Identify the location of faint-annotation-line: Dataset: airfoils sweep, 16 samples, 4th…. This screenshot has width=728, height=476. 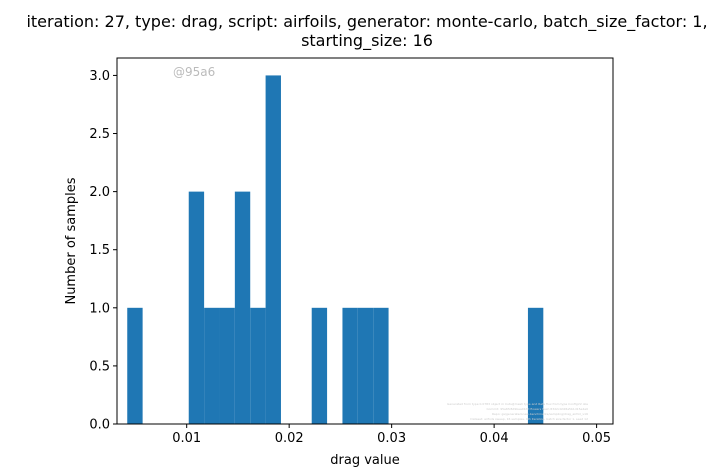
(529, 419).